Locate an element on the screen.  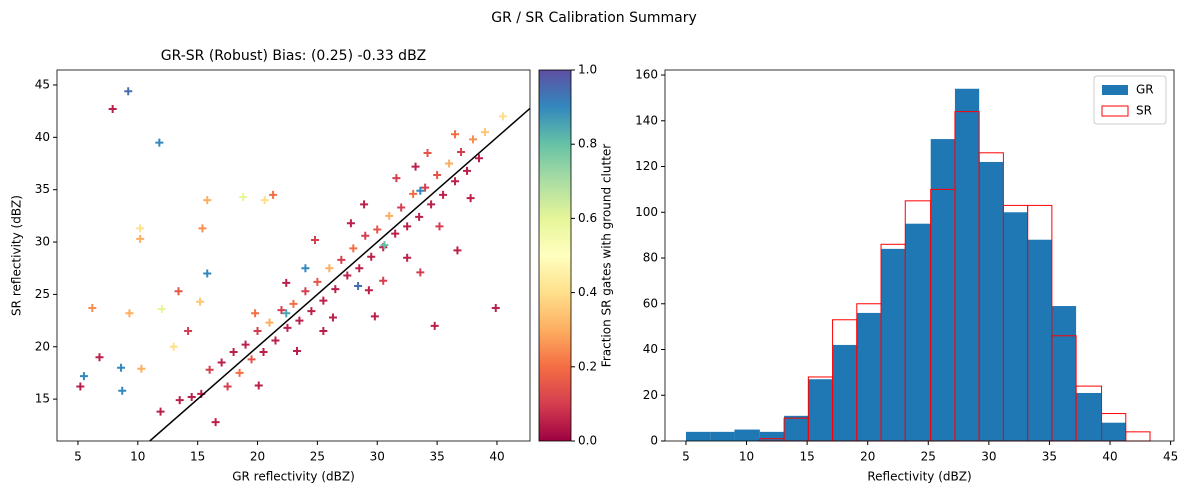
x-tick-label: 20 is located at coordinates (867, 457).